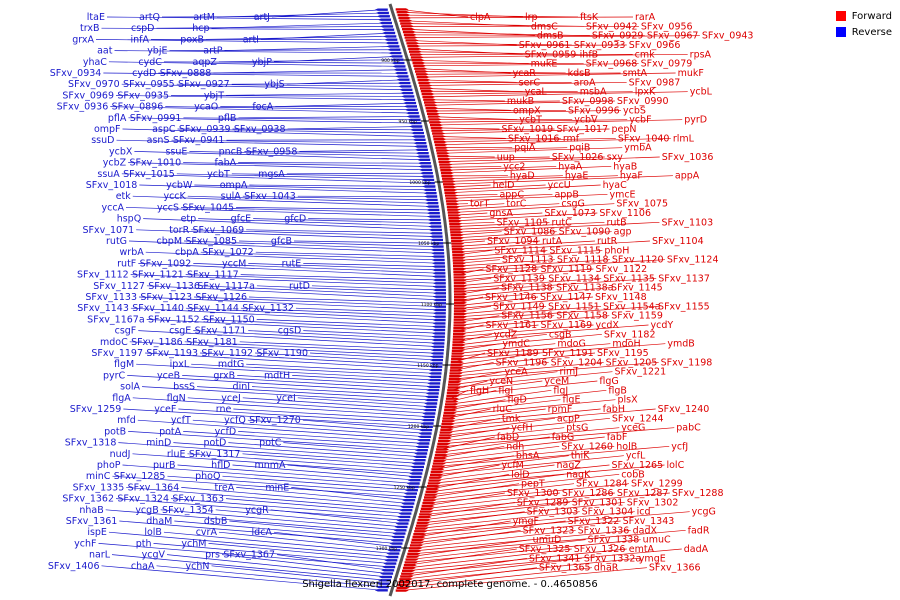  I want to click on gene-label: SFxv_1072, so click(228, 252).